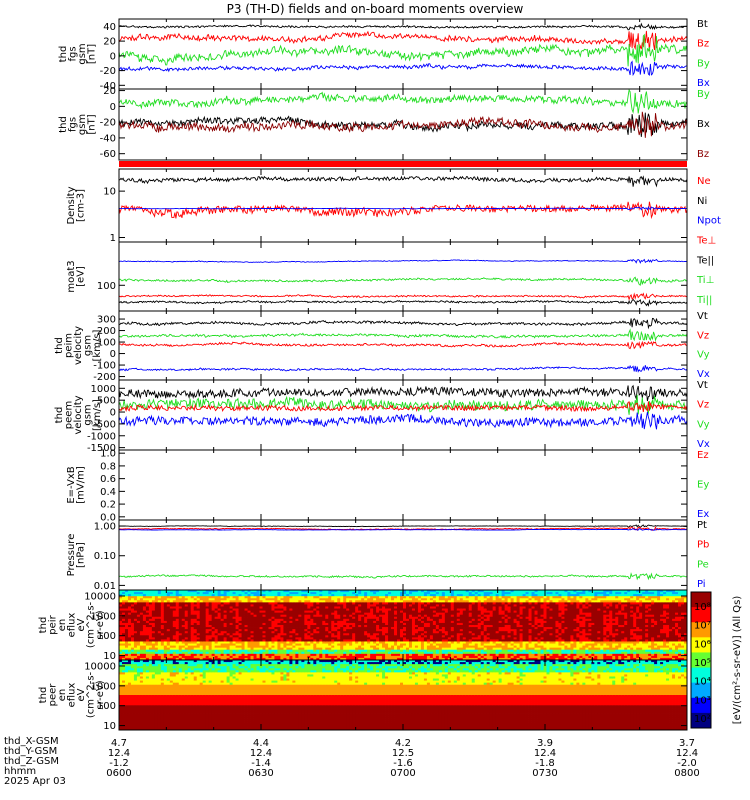 This screenshot has height=800, width=750. What do you see at coordinates (702, 385) in the screenshot?
I see `legend-entry: Vt` at bounding box center [702, 385].